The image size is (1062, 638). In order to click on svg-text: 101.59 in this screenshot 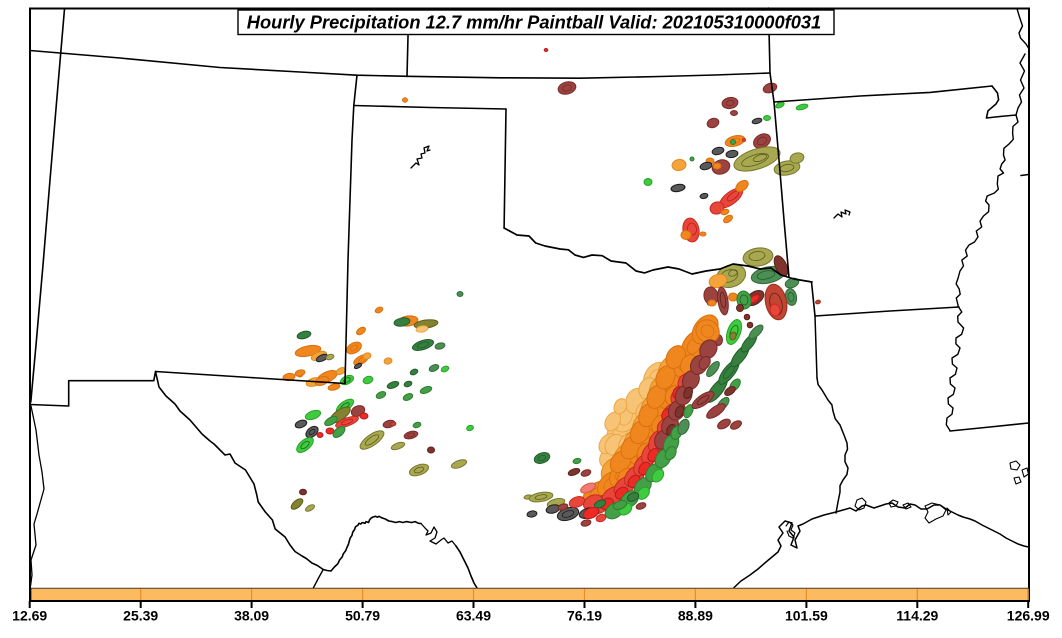, I will do `click(806, 616)`.